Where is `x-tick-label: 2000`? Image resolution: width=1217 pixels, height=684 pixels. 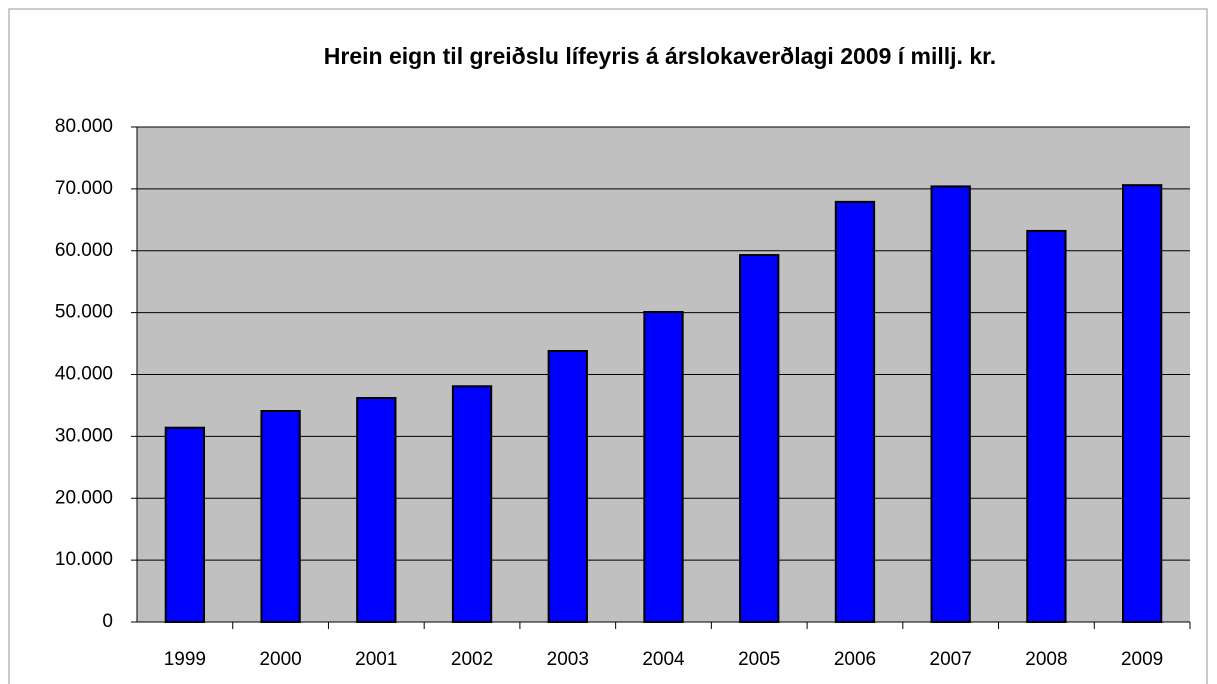 x-tick-label: 2000 is located at coordinates (280, 659).